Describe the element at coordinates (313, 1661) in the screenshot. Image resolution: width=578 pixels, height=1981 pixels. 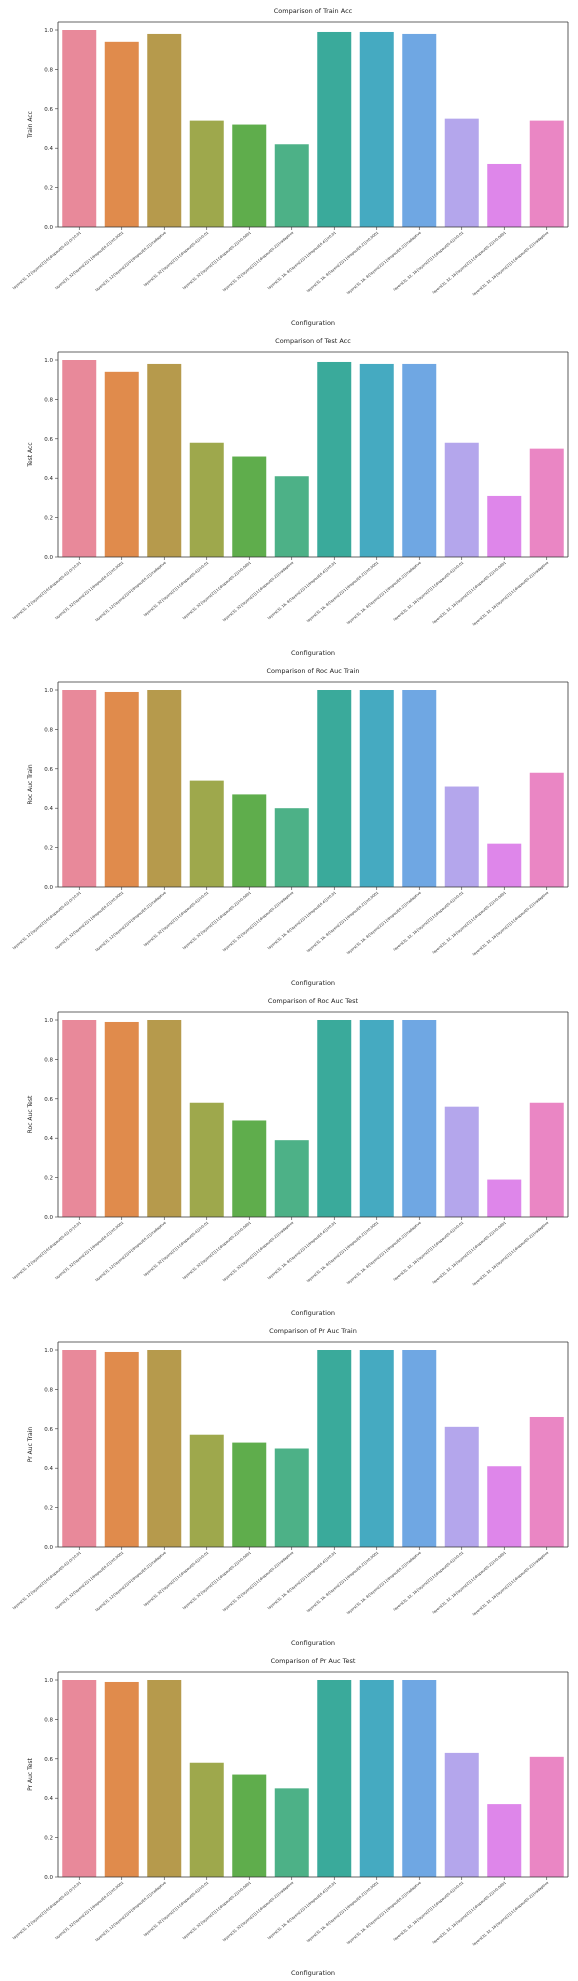
I see `chart-title: Comparison of Pr Auc Test` at that location.